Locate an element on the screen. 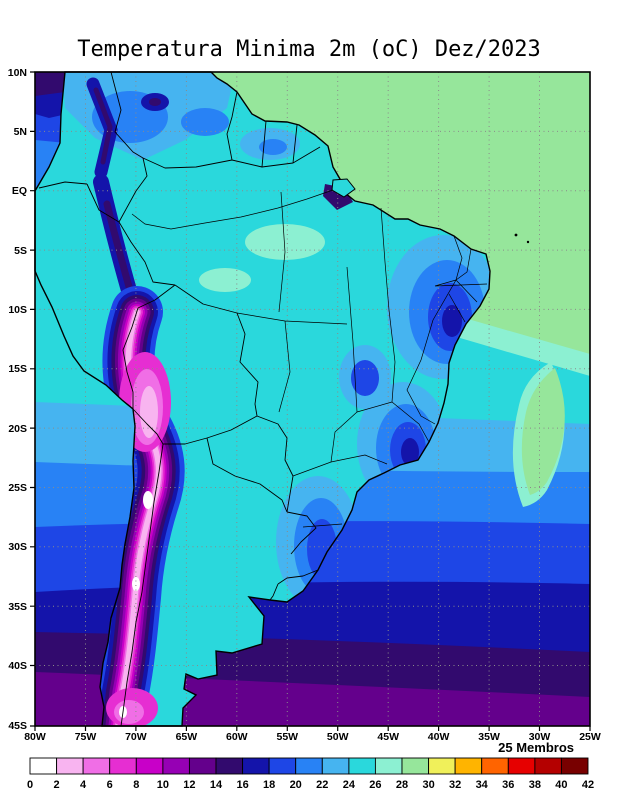 The image size is (618, 800). lat-label: 5S is located at coordinates (20, 251).